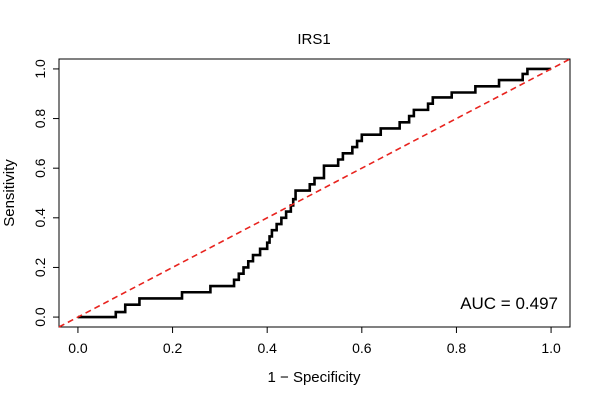  I want to click on y-axis-title: Sensitivity, so click(9, 193).